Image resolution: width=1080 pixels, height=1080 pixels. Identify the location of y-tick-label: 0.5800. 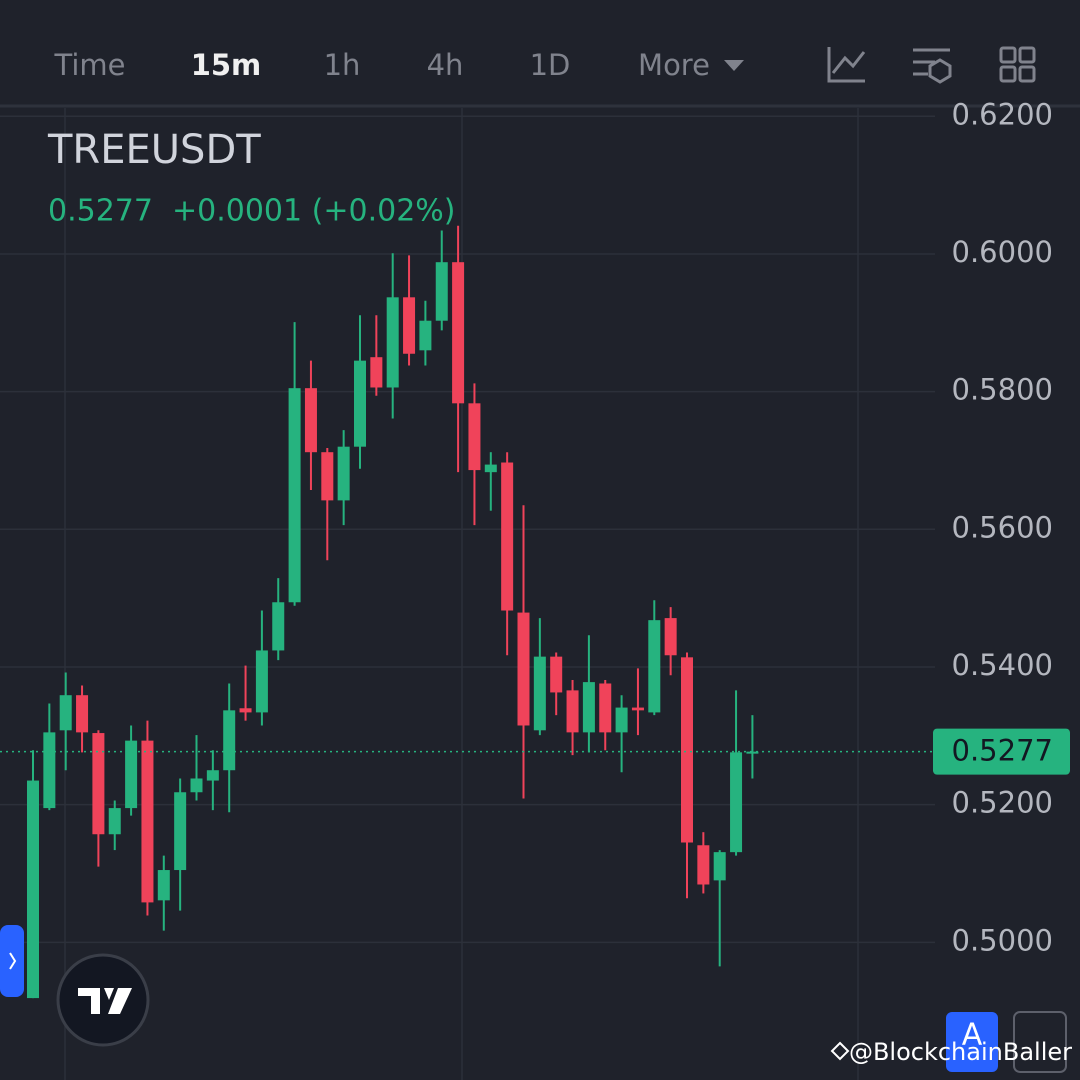
(1002, 390).